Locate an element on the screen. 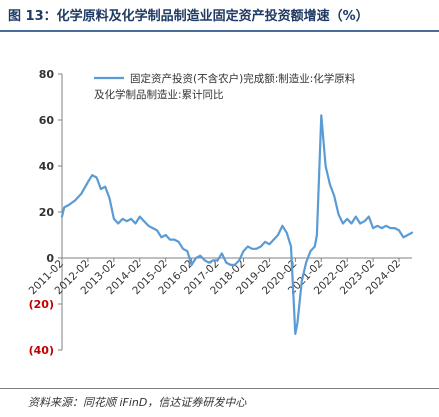 The height and width of the screenshot is (417, 439). y-axis: 80 60 40 20 0 (20) (40) is located at coordinates (46, 212).